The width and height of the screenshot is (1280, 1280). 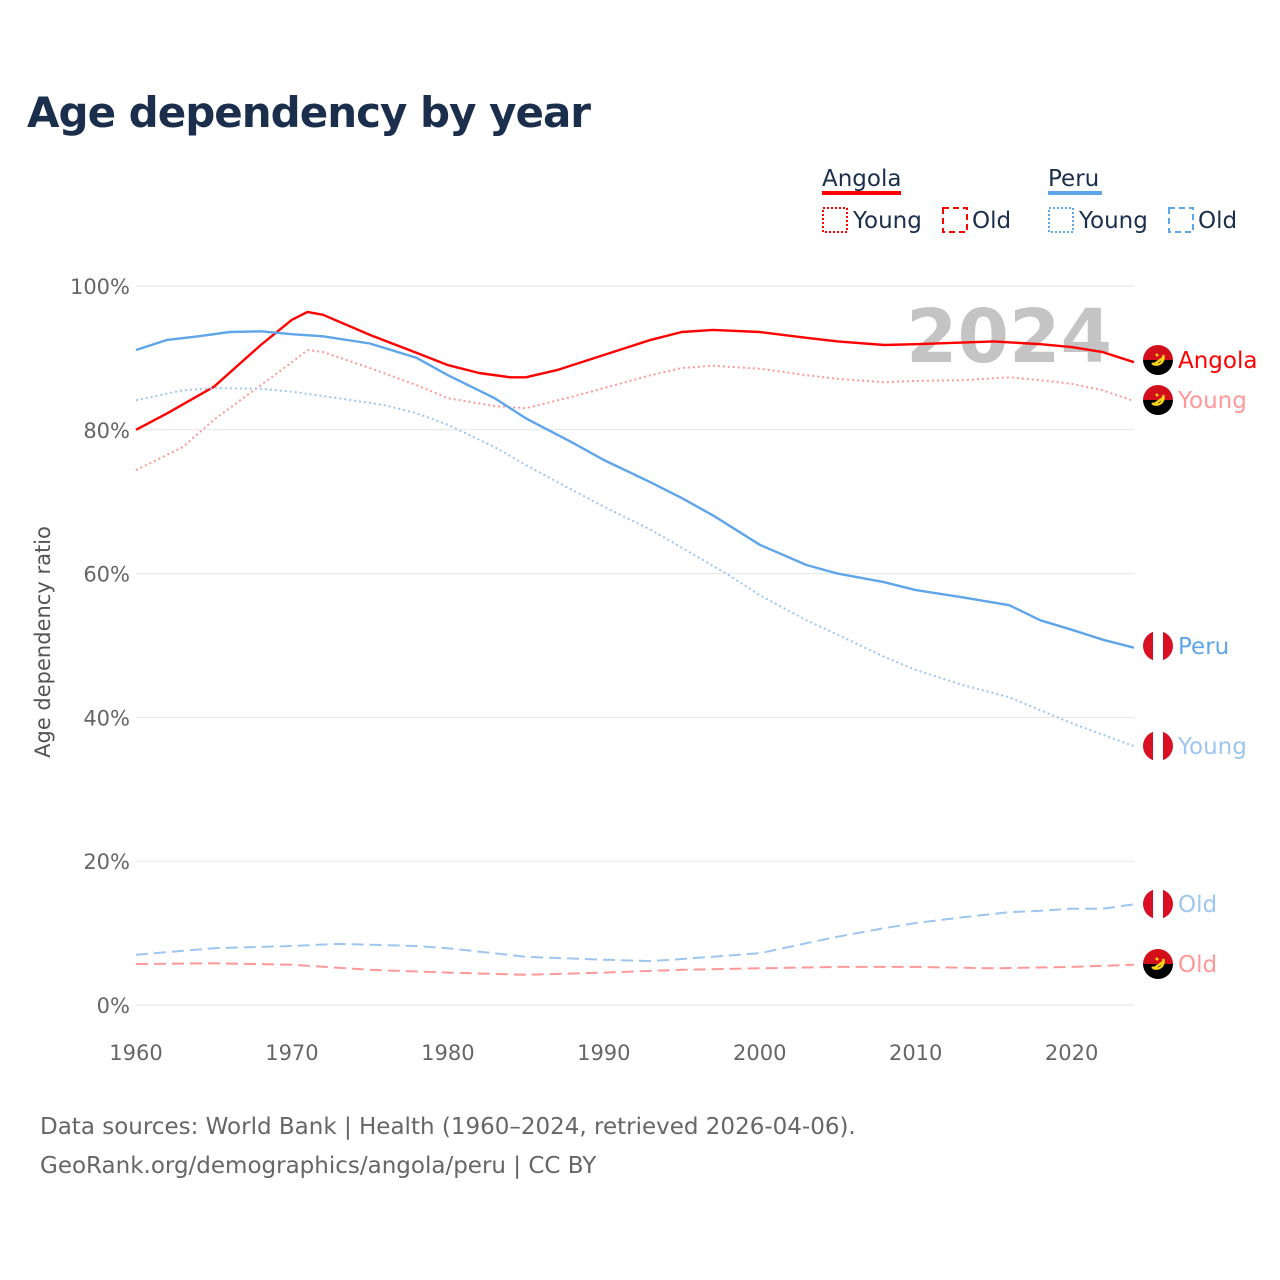 What do you see at coordinates (106, 431) in the screenshot?
I see `y-tick-label: 80%` at bounding box center [106, 431].